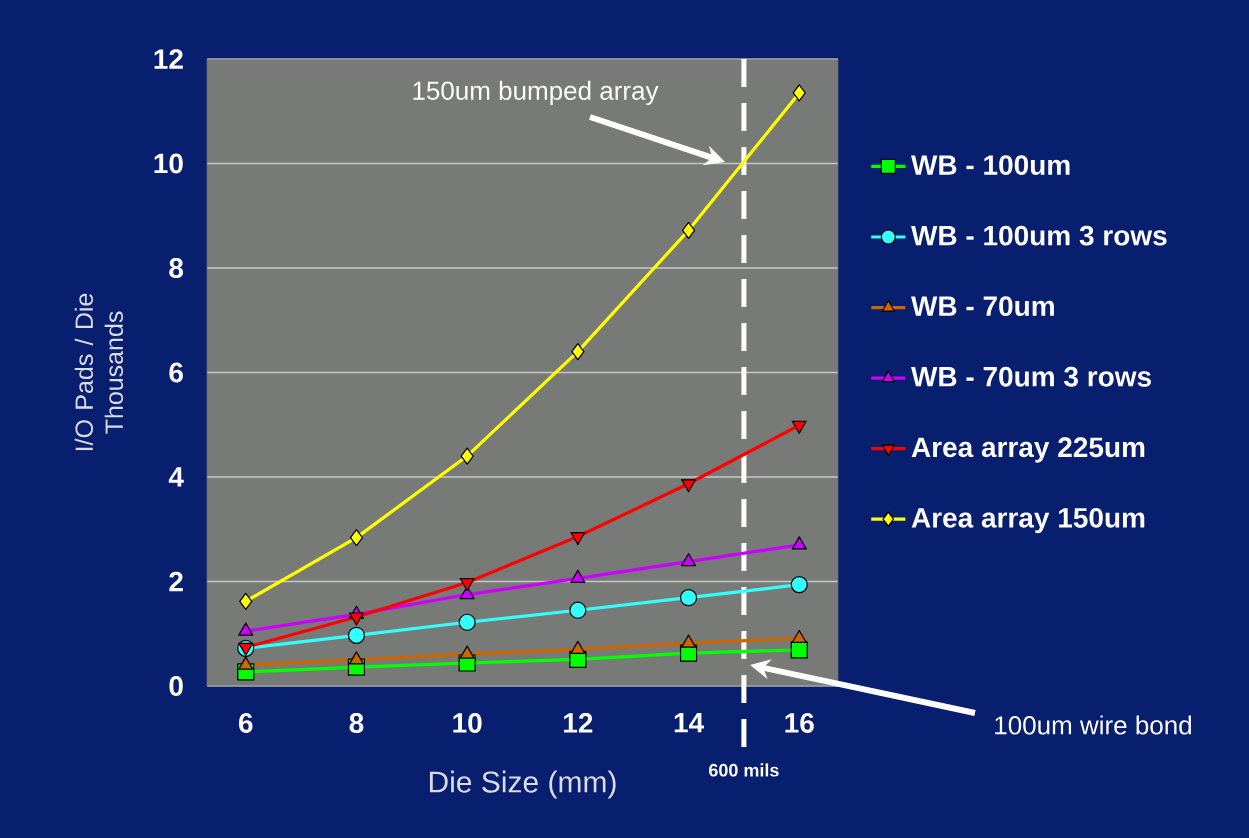 The image size is (1249, 838). I want to click on legend-label: Area array 225um, so click(1028, 450).